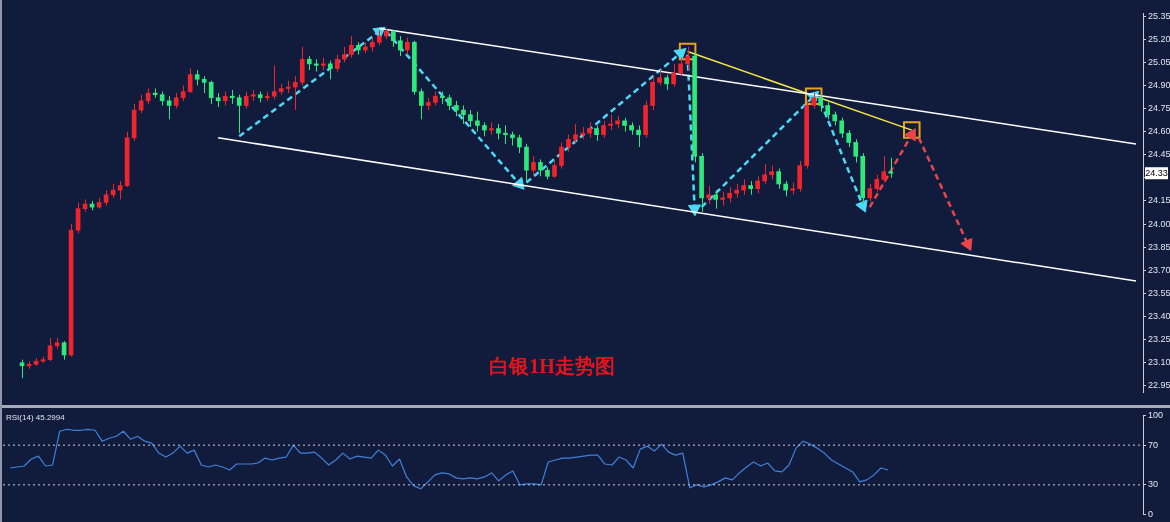 The height and width of the screenshot is (522, 1170). I want to click on y-tick-label: 100, so click(1156, 414).